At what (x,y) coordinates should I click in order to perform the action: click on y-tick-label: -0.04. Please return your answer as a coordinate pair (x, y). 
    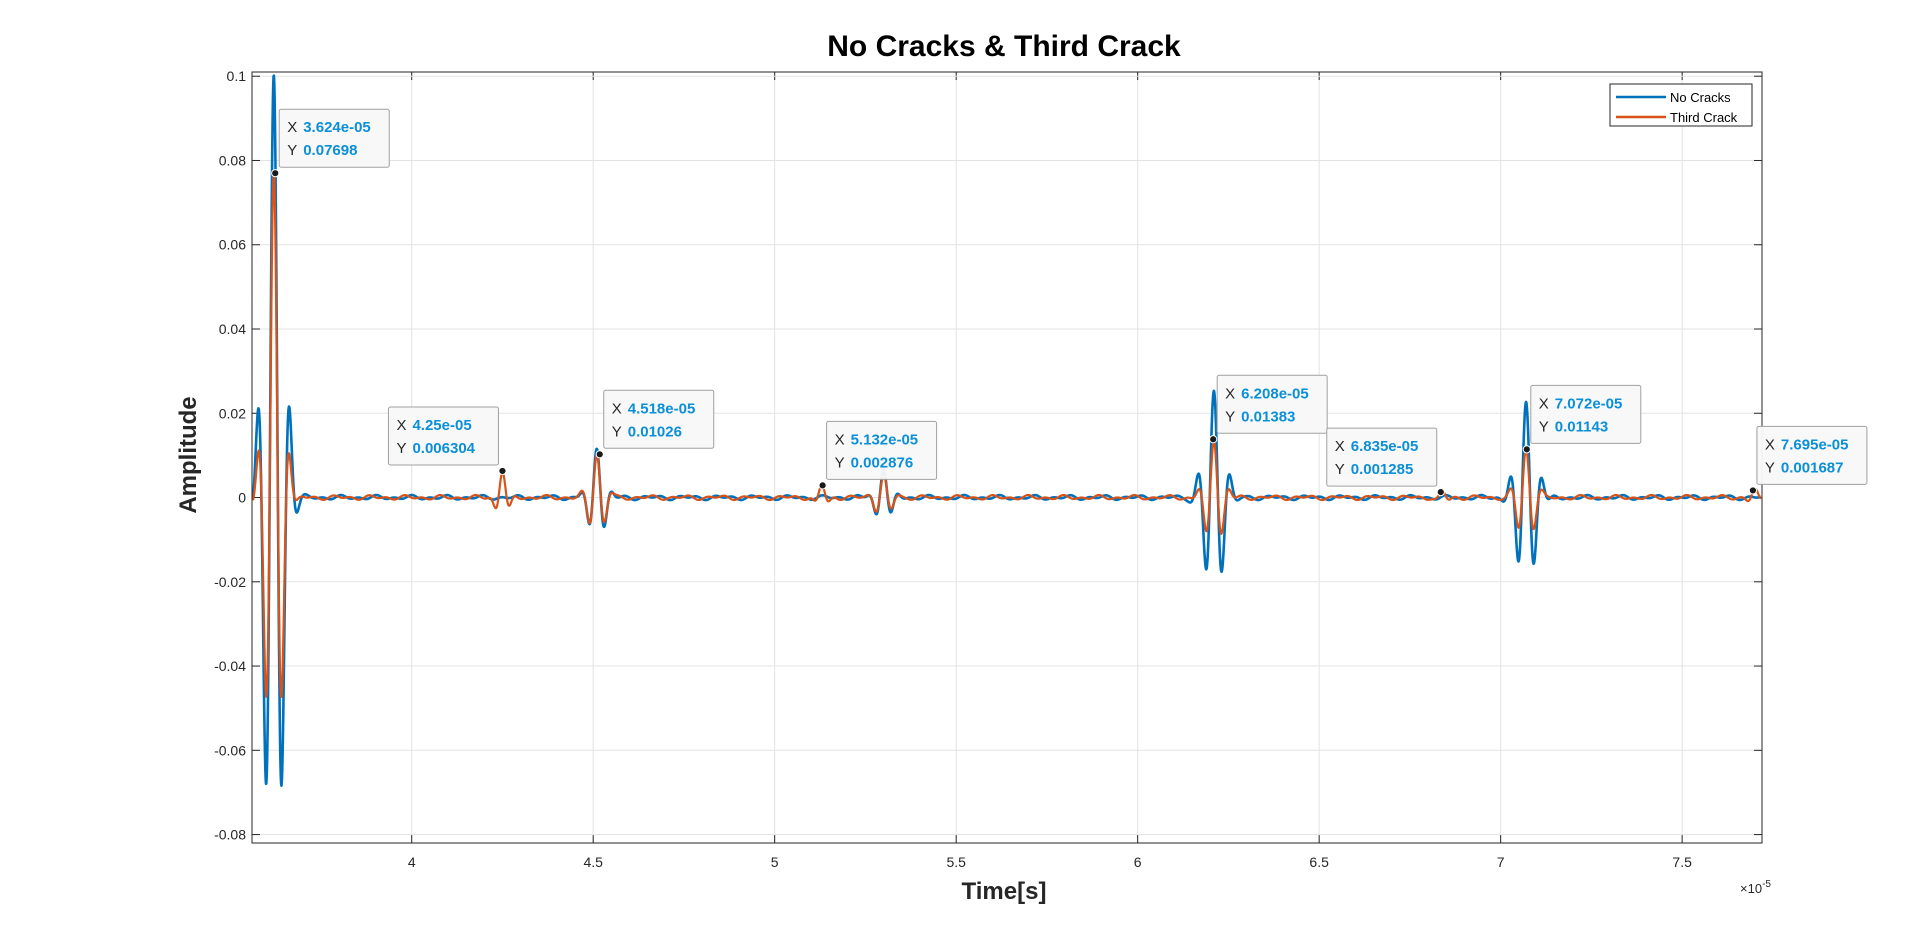
    Looking at the image, I should click on (230, 666).